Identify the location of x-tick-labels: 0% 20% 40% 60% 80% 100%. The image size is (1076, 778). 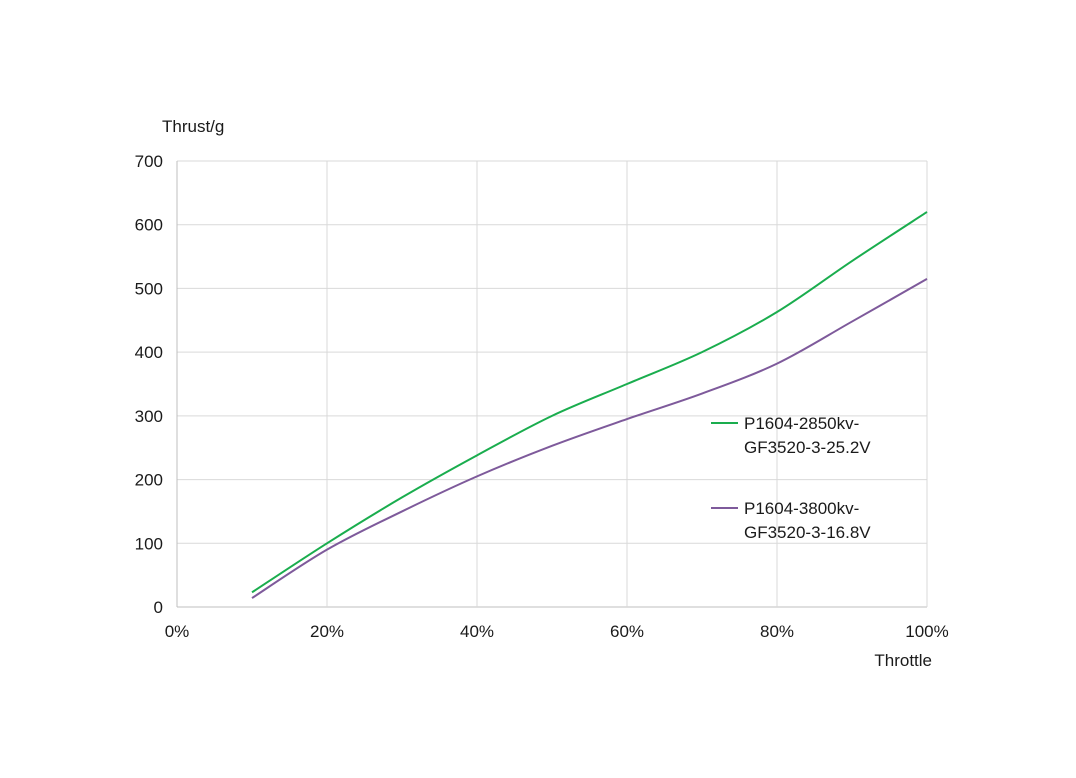
(557, 631).